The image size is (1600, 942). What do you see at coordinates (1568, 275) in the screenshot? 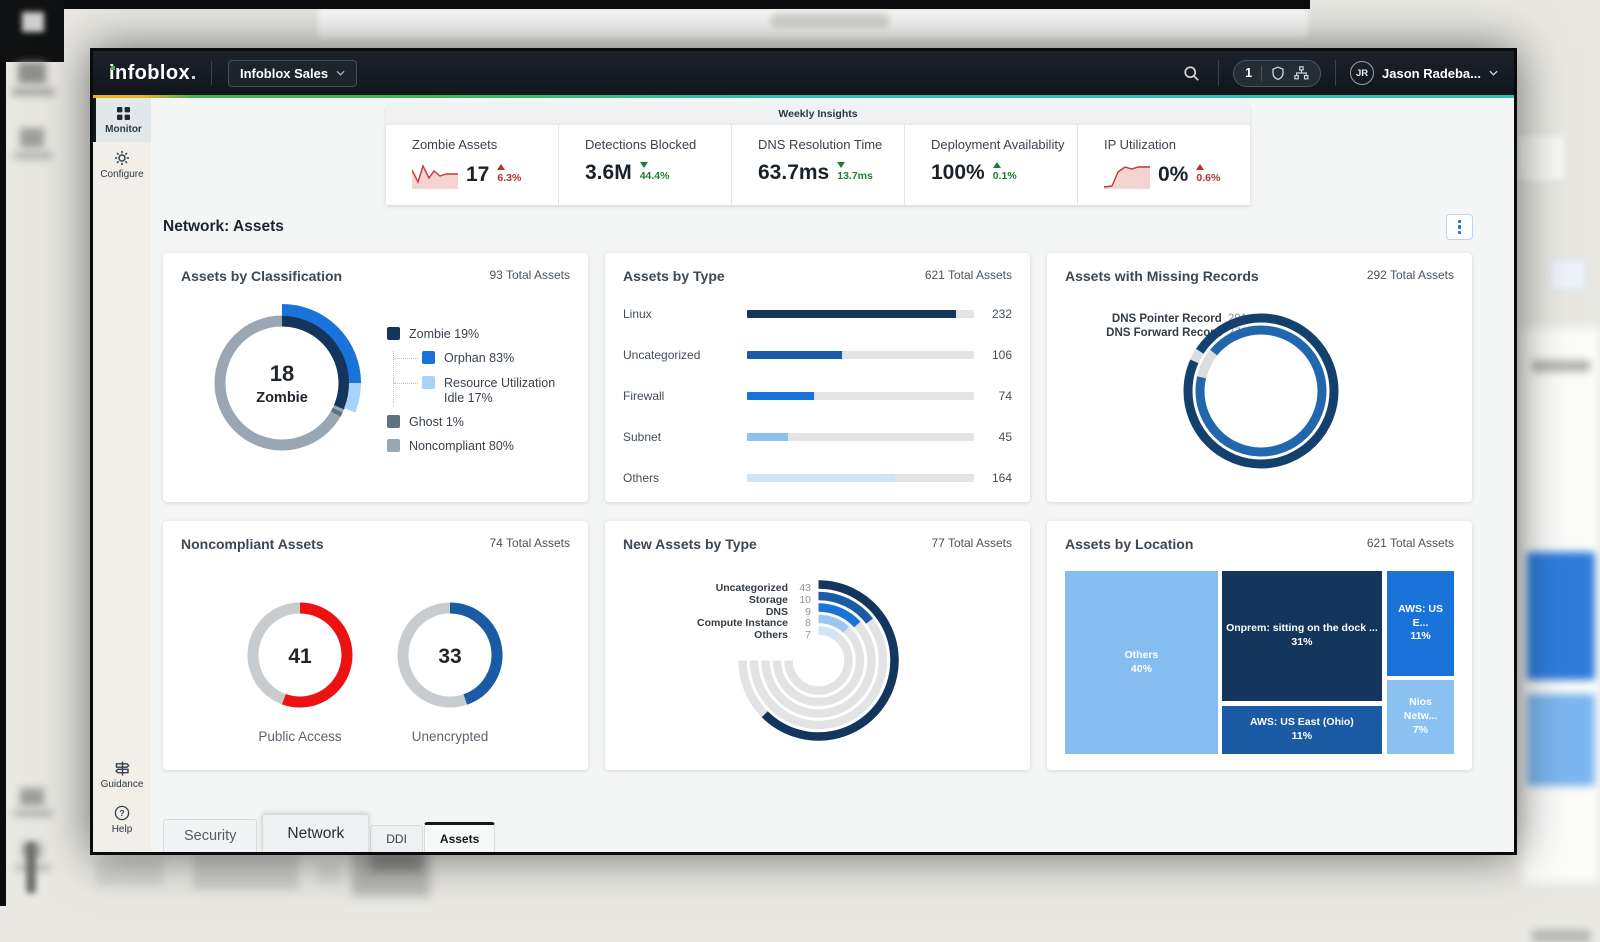
I see `blurred-kebab` at bounding box center [1568, 275].